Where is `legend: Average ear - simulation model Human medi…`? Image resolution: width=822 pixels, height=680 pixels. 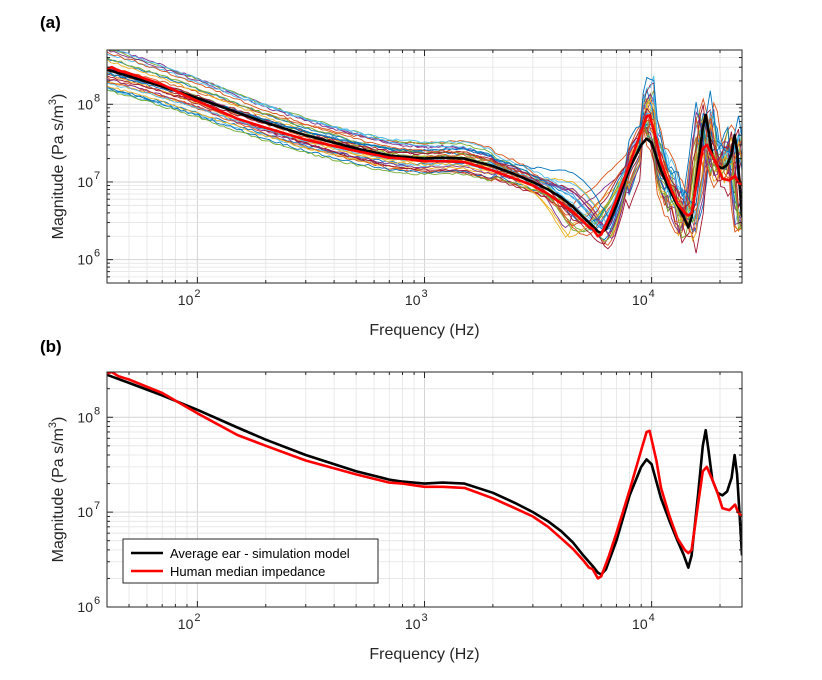
legend: Average ear - simulation model Human medi… is located at coordinates (250, 561).